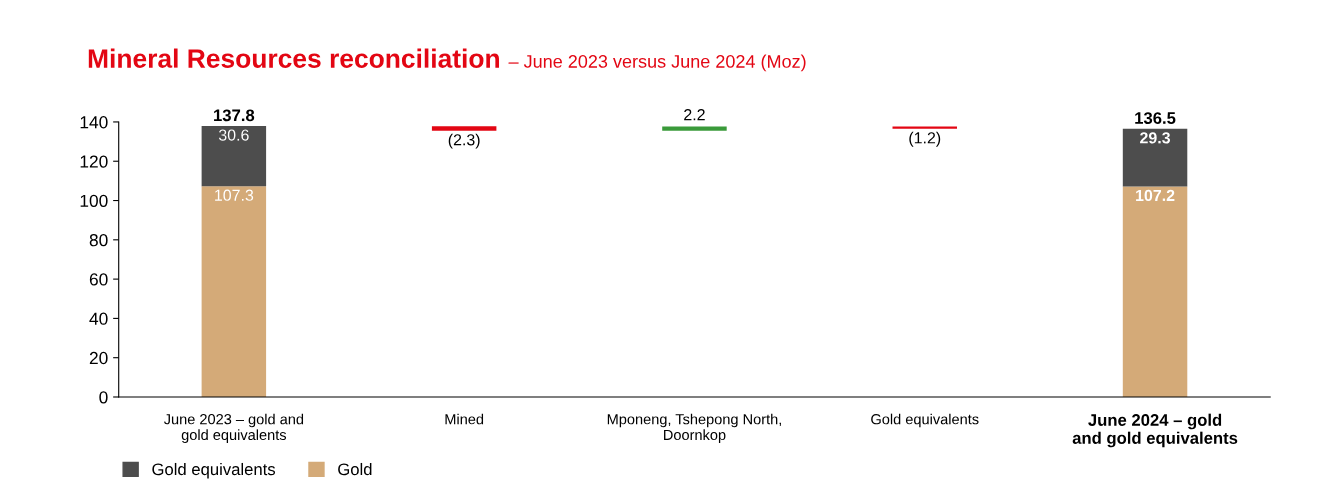 This screenshot has height=501, width=1319. What do you see at coordinates (234, 115) in the screenshot?
I see `total-label: 137.8` at bounding box center [234, 115].